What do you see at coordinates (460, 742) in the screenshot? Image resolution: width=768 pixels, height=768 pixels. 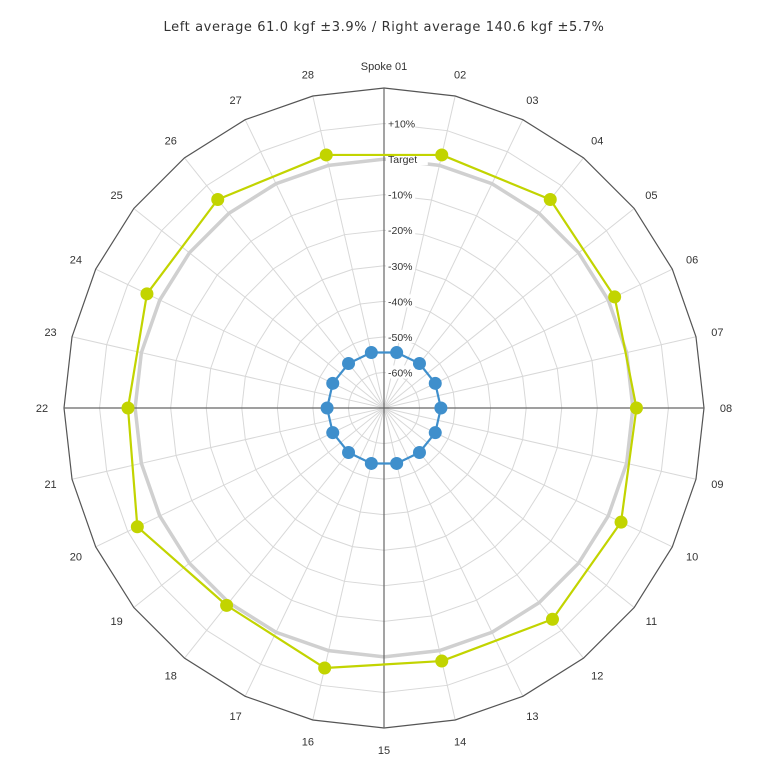 I see `spoke-label: 14` at bounding box center [460, 742].